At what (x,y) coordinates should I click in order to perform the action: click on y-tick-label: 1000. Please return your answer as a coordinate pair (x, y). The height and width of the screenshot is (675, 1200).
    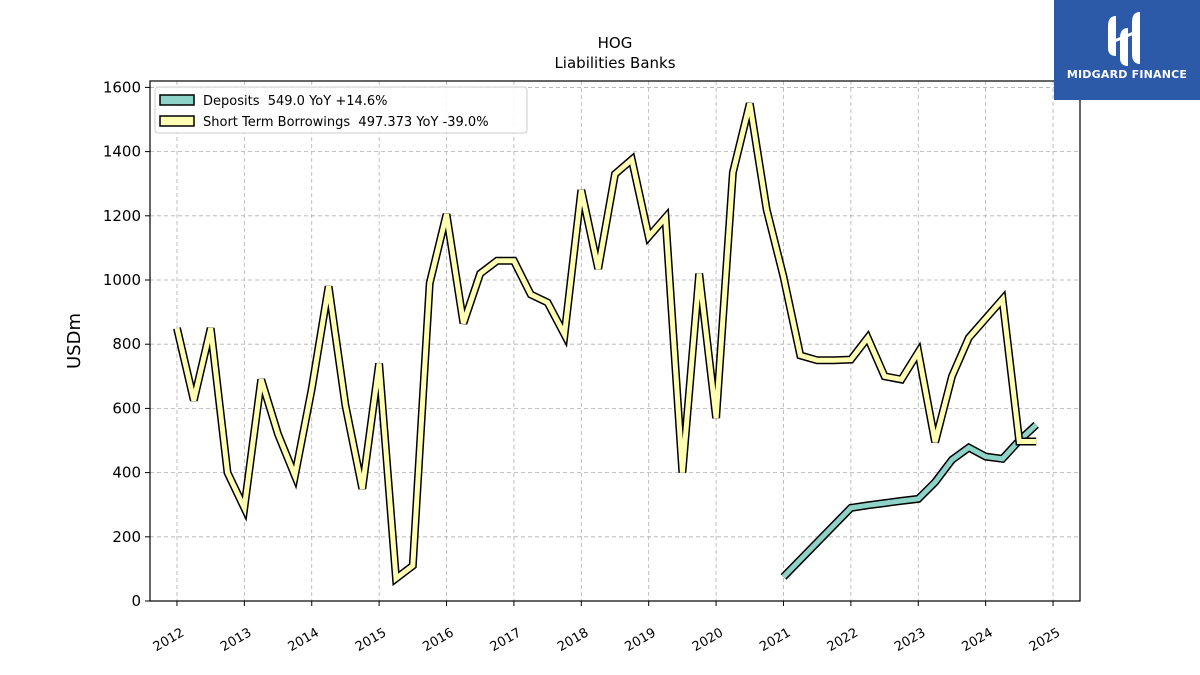
    Looking at the image, I should click on (122, 280).